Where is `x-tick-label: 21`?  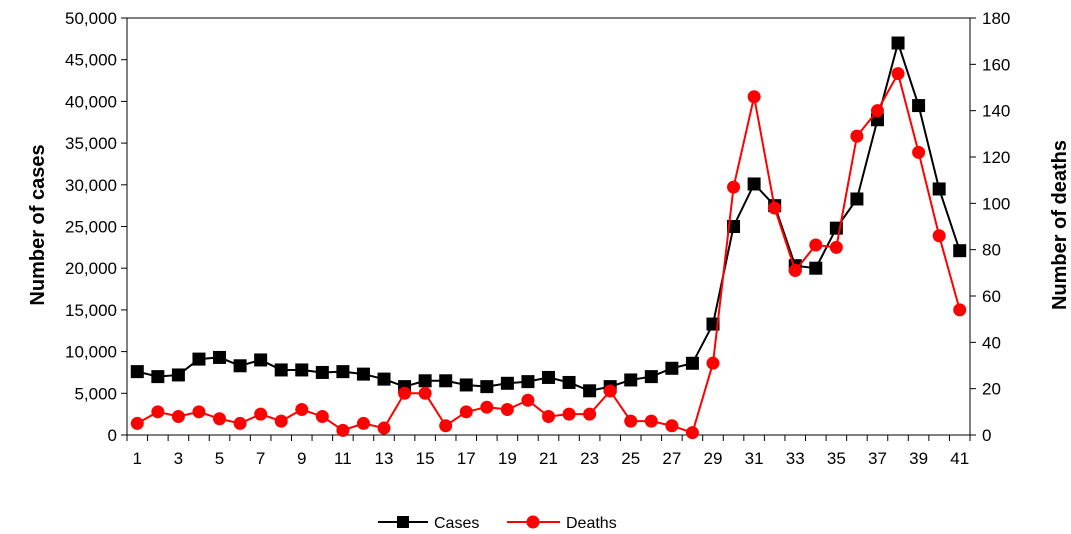
x-tick-label: 21 is located at coordinates (548, 458).